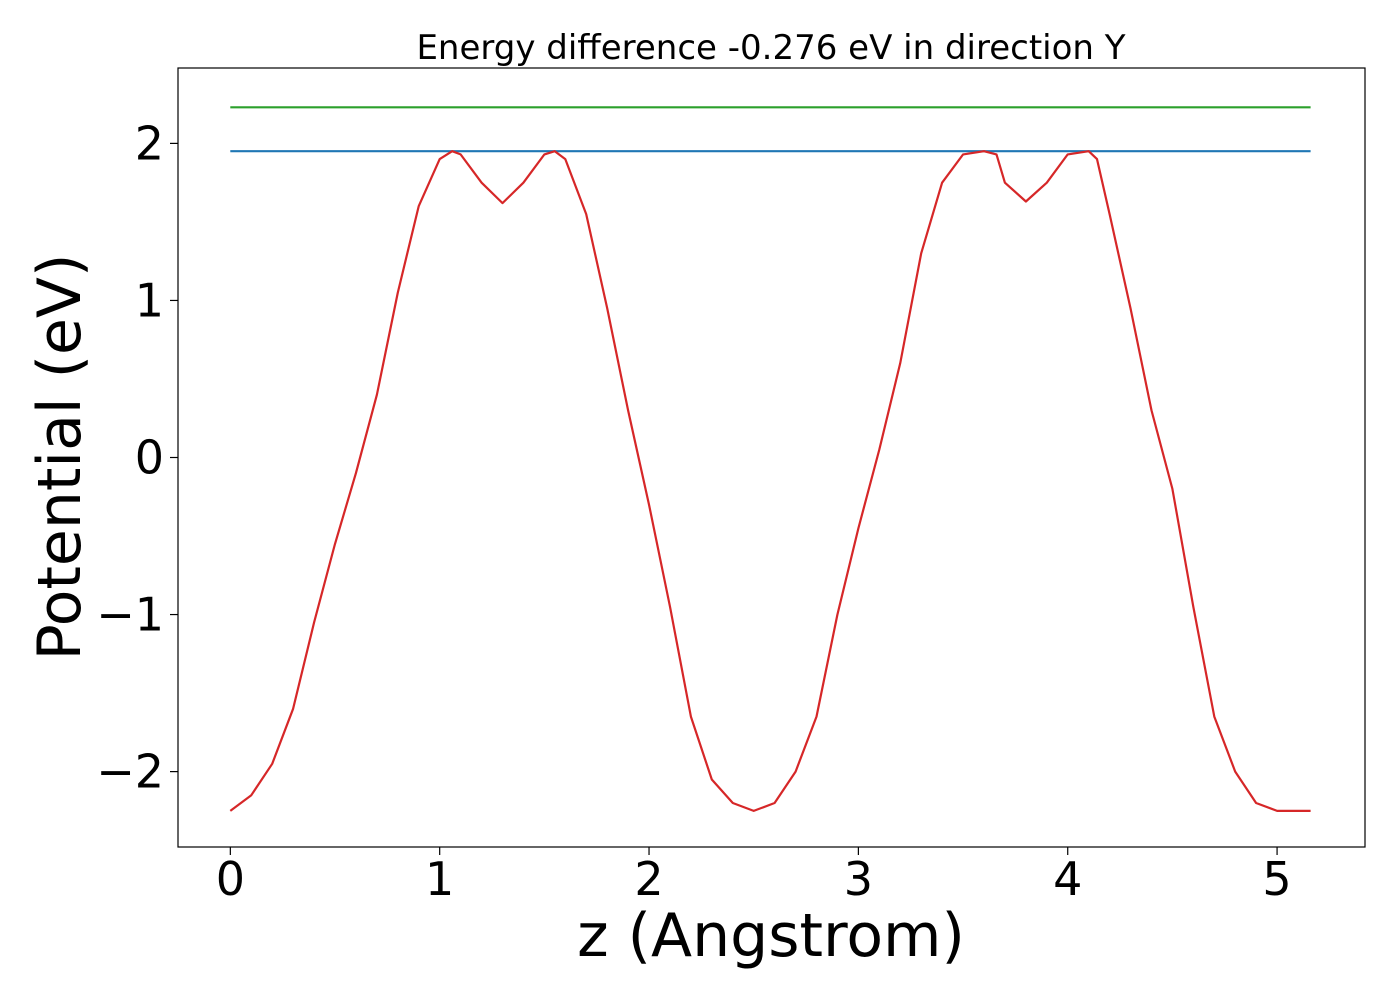 This screenshot has height=1000, width=1400. I want to click on y-axis-ticks: −2 −1 0 1 2, so click(137, 457).